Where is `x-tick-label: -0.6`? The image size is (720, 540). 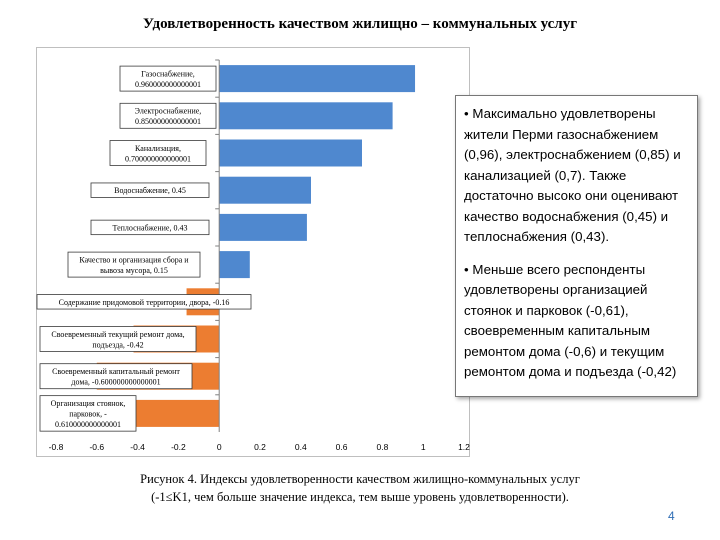
x-tick-label: -0.6 is located at coordinates (96, 447).